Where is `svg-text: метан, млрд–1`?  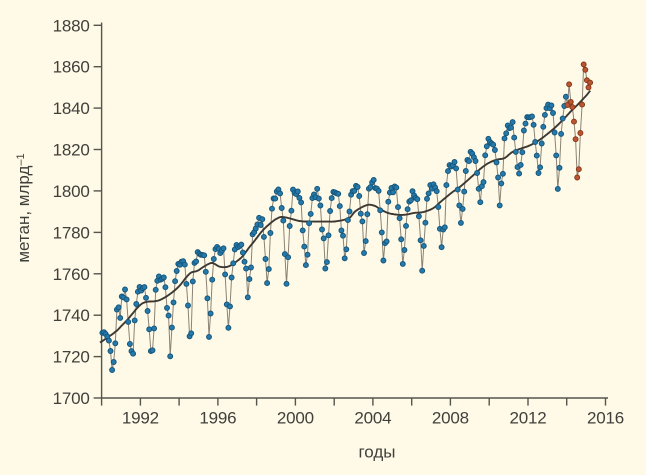
svg-text: метан, млрд–1 is located at coordinates (23, 207).